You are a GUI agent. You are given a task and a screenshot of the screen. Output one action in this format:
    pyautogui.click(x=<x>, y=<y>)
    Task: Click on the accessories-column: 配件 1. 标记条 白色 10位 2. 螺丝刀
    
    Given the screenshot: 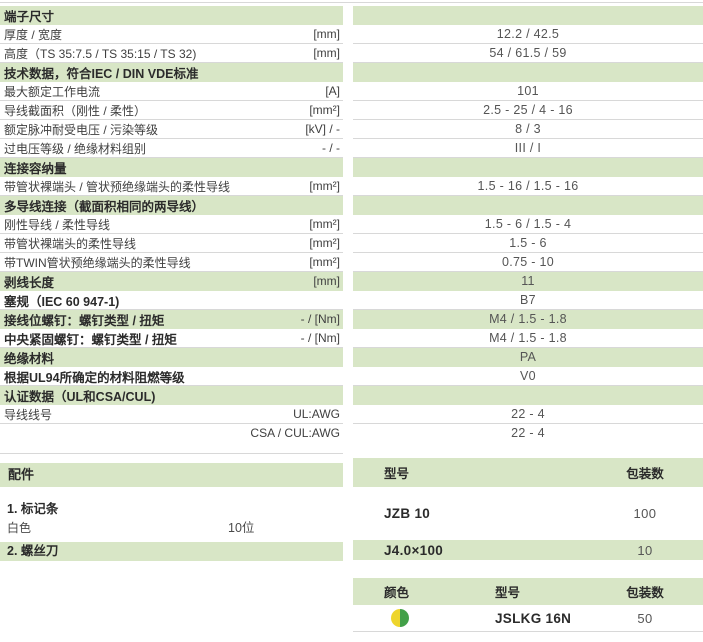 What is the action you would take?
    pyautogui.click(x=171, y=542)
    